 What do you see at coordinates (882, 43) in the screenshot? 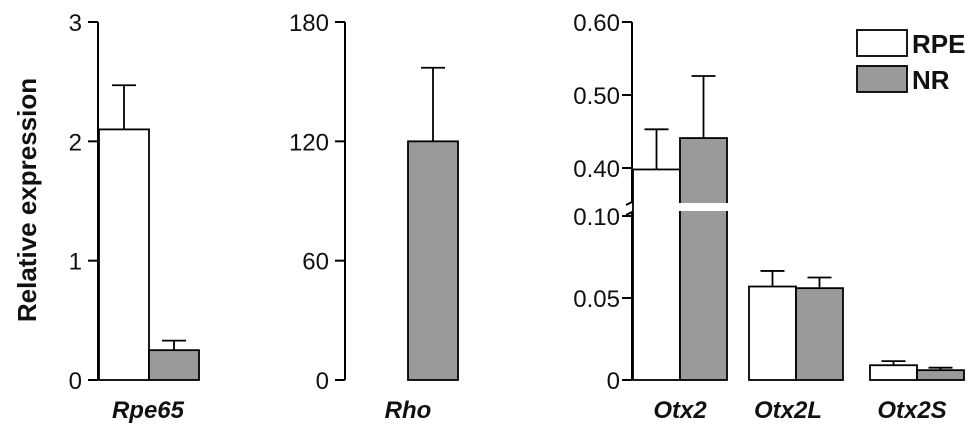
I see `legend-swatch-rpe` at bounding box center [882, 43].